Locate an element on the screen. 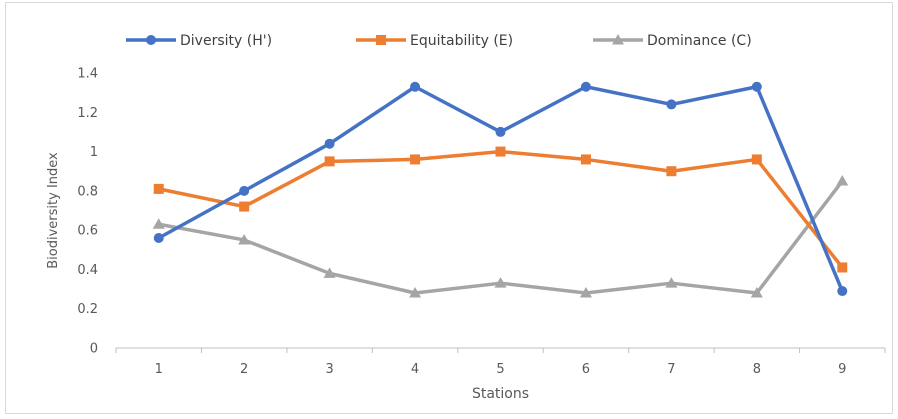 This screenshot has height=419, width=898. legend-item: Dominance (C) is located at coordinates (672, 41).